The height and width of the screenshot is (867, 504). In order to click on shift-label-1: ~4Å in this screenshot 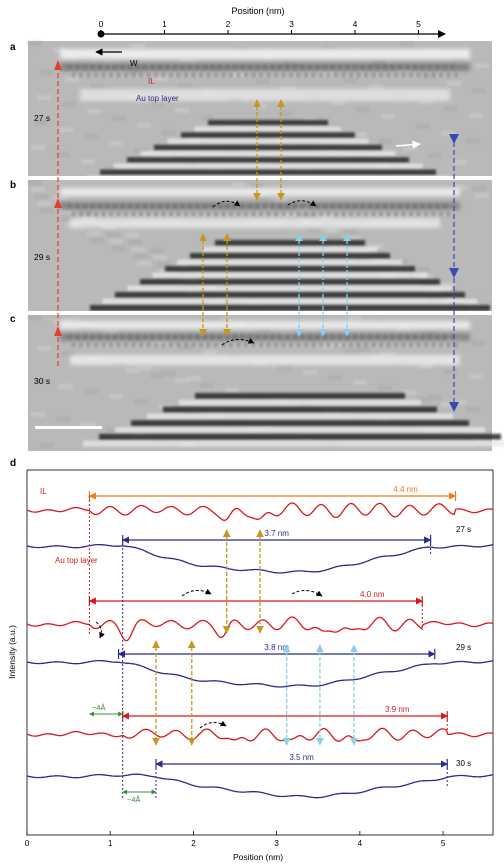, I will do `click(99, 707)`.